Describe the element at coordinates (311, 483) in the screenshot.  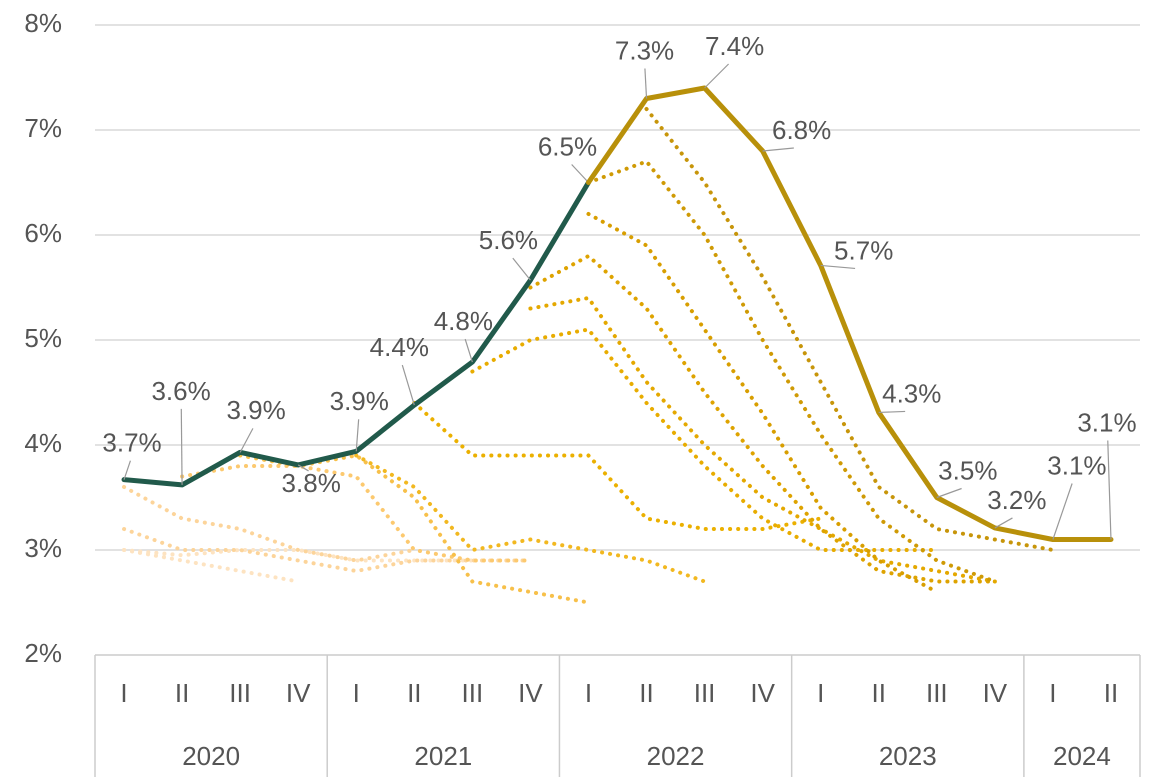
I see `data-label: 3.8%` at that location.